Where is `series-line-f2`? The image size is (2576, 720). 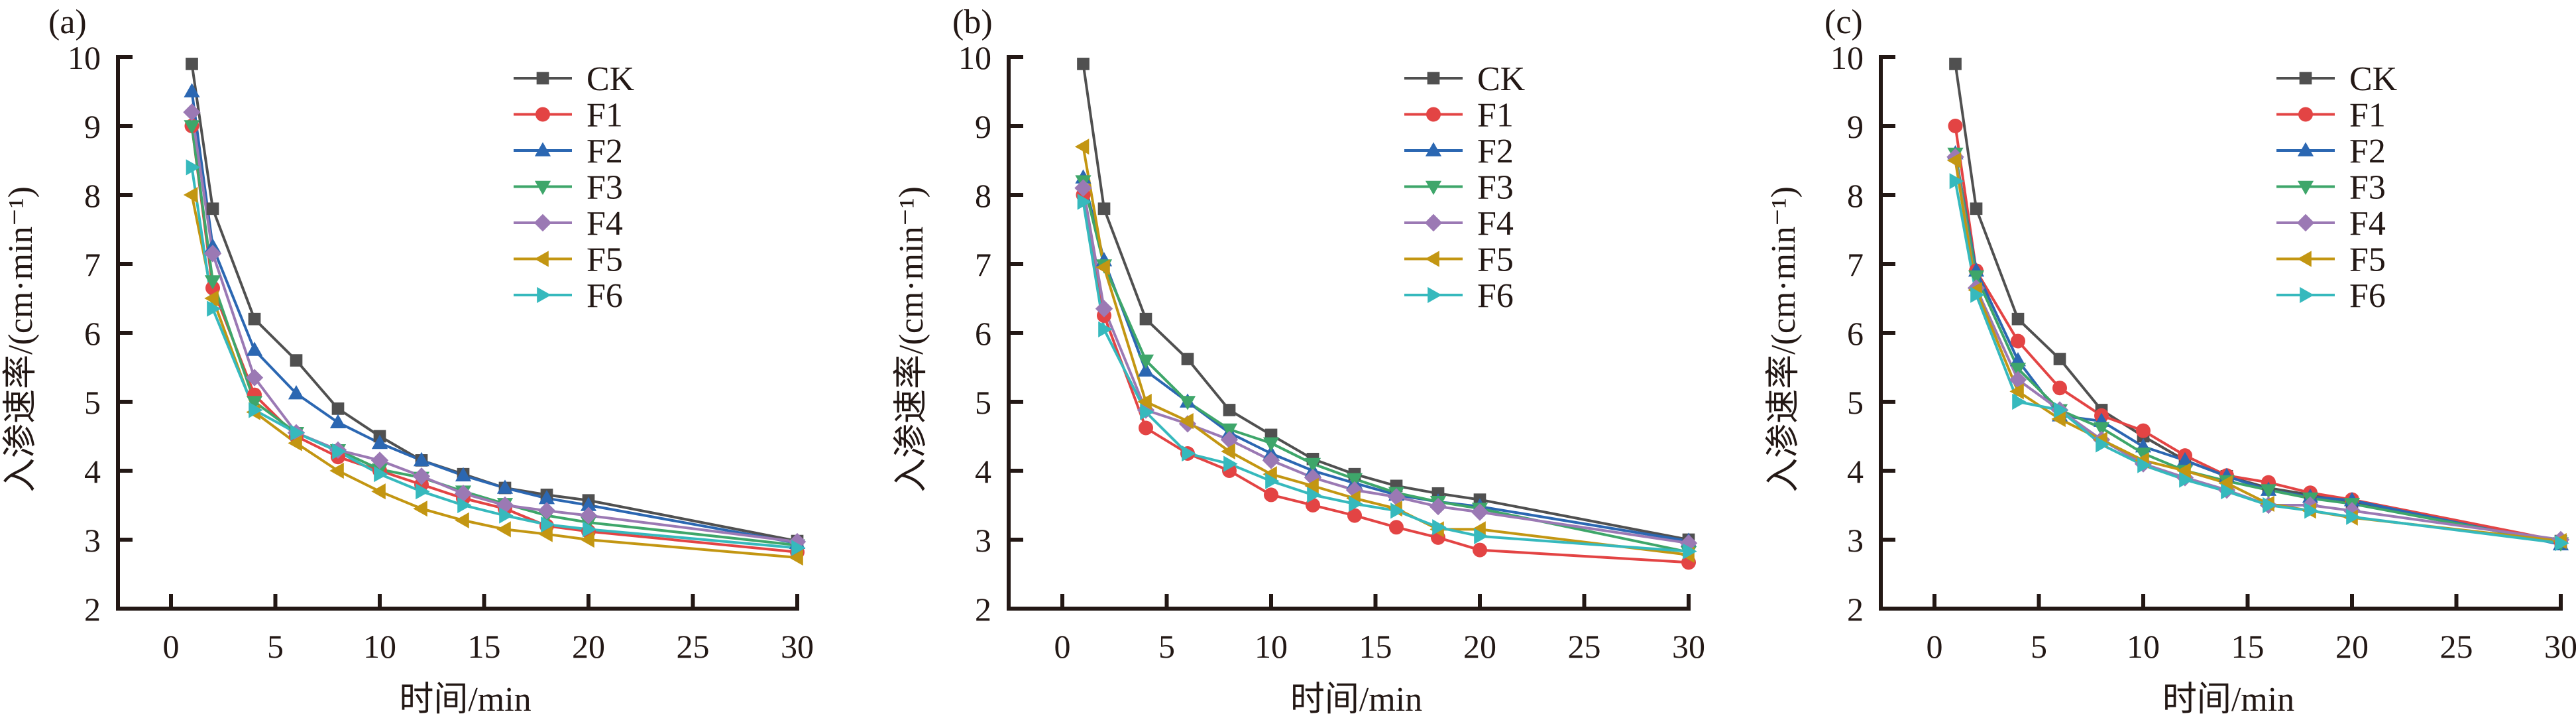
series-line-f2 is located at coordinates (2257, 349).